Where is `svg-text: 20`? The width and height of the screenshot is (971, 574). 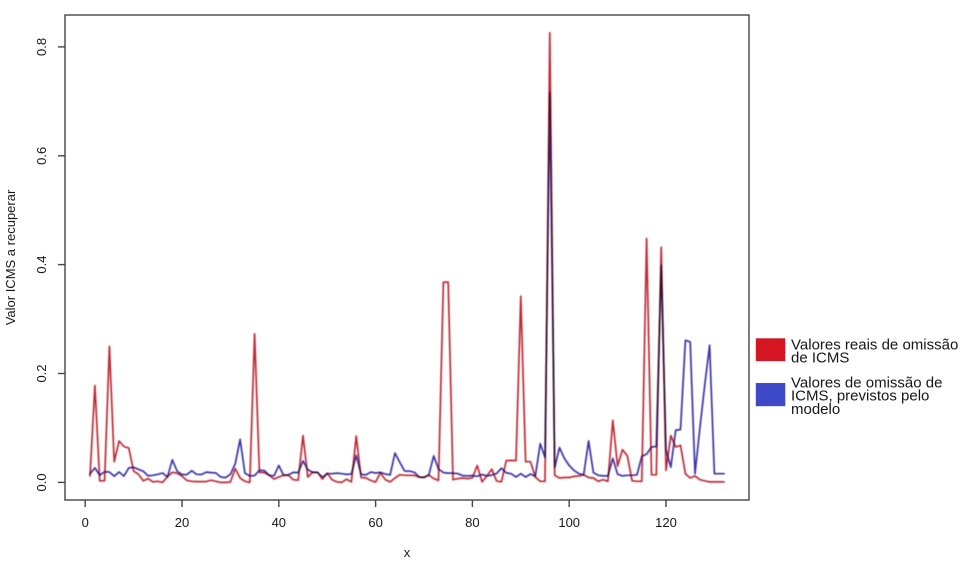
svg-text: 20 is located at coordinates (182, 522).